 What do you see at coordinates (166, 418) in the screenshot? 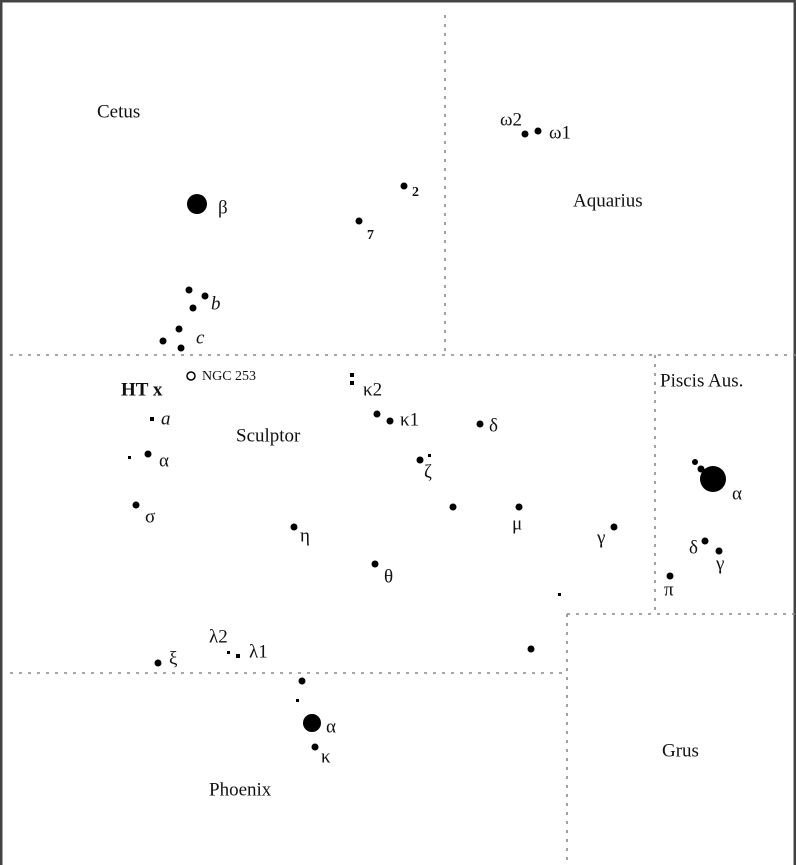
I see `star-label: a` at bounding box center [166, 418].